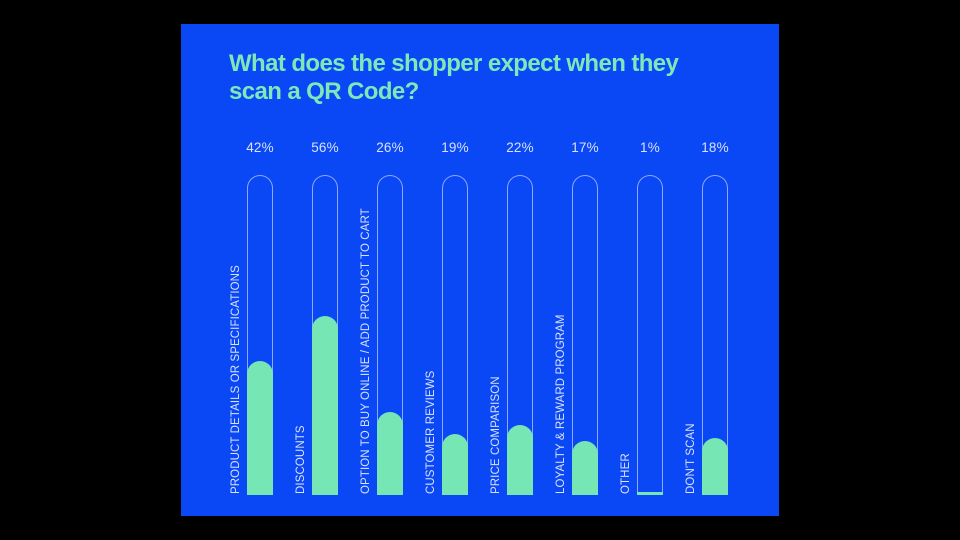  I want to click on bar-category-label: CUSTOMER REVIEWS, so click(431, 432).